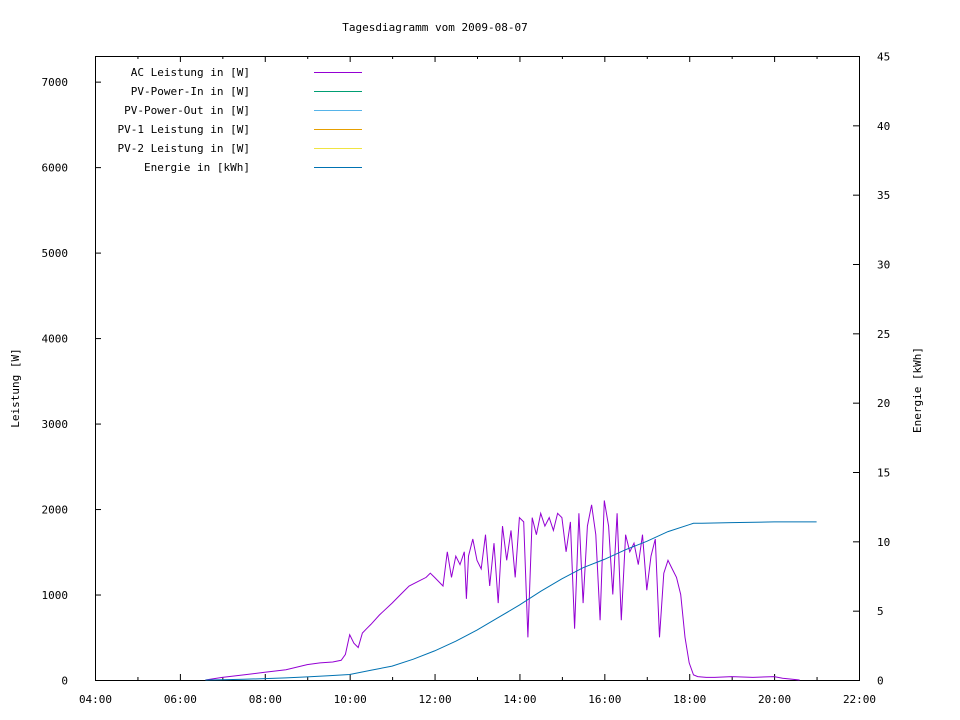 This screenshot has height=720, width=960. What do you see at coordinates (434, 699) in the screenshot?
I see `x-tick-label: 12:00` at bounding box center [434, 699].